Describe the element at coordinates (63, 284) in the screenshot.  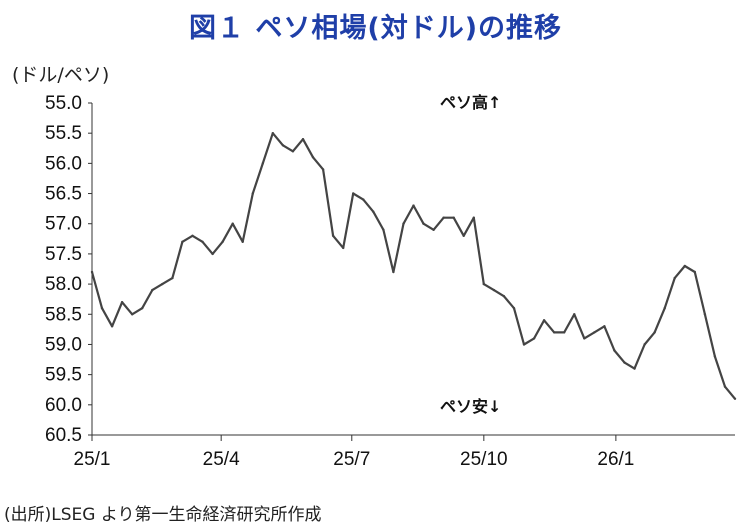
I see `y-tick-label: 58.0` at that location.